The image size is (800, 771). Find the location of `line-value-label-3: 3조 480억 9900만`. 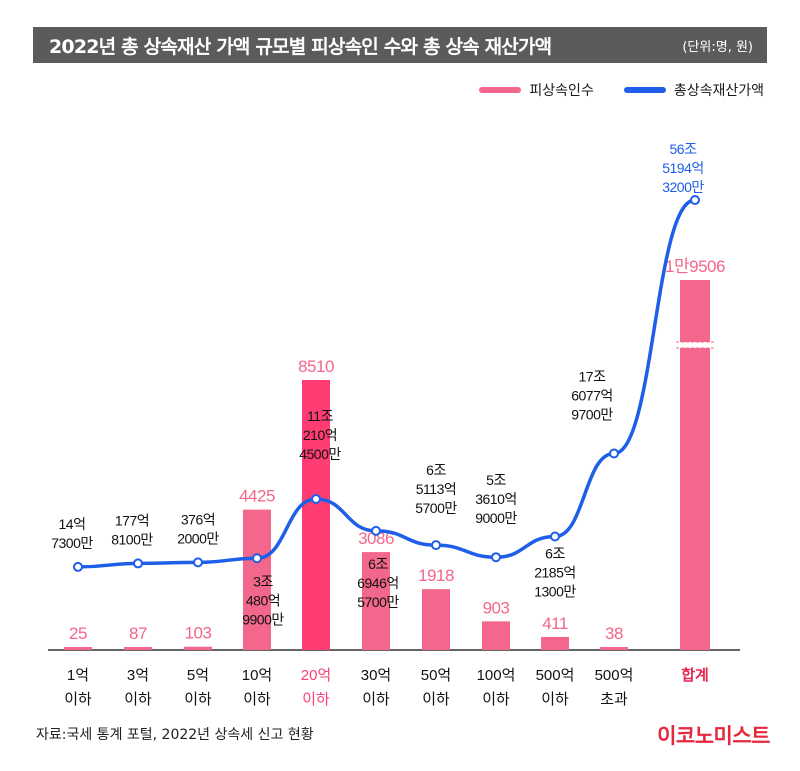

line-value-label-3: 3조 480억 9900만 is located at coordinates (263, 600).